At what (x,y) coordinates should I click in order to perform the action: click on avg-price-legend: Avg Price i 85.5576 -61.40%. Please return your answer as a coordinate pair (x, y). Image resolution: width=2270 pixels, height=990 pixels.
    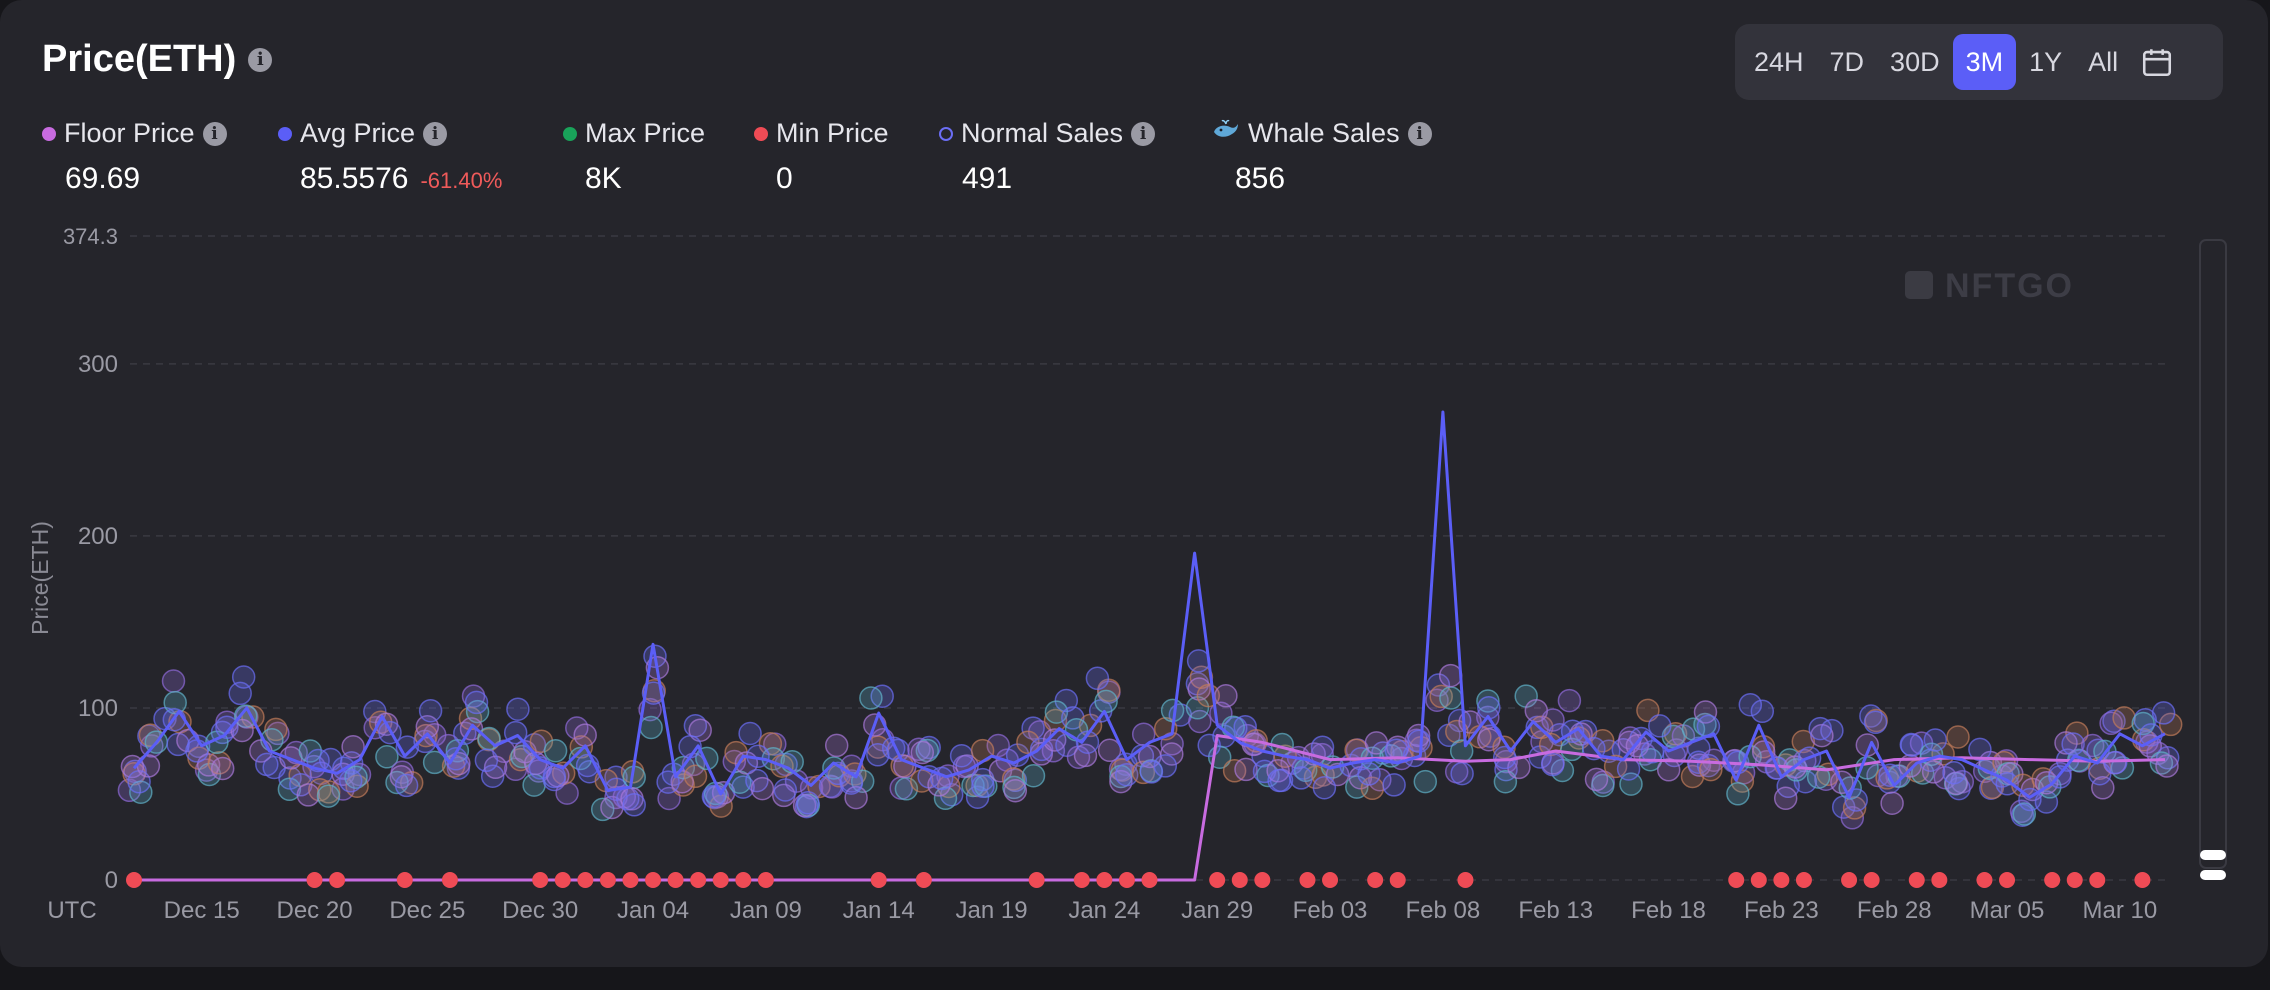
    Looking at the image, I should click on (390, 156).